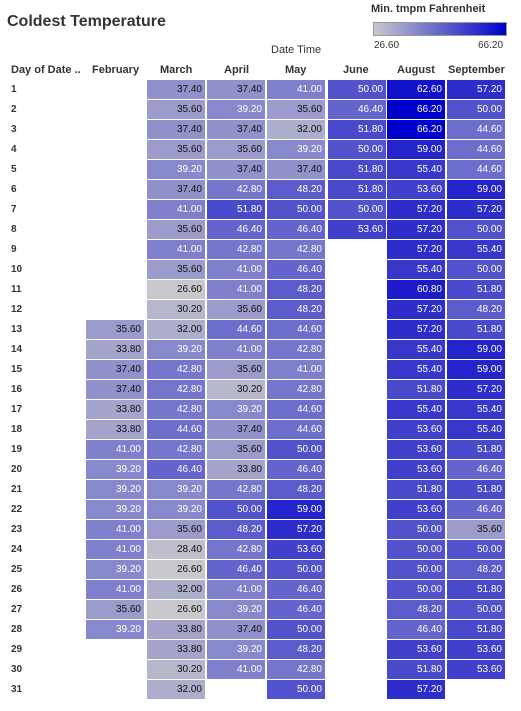  I want to click on column-header-september: September, so click(476, 70).